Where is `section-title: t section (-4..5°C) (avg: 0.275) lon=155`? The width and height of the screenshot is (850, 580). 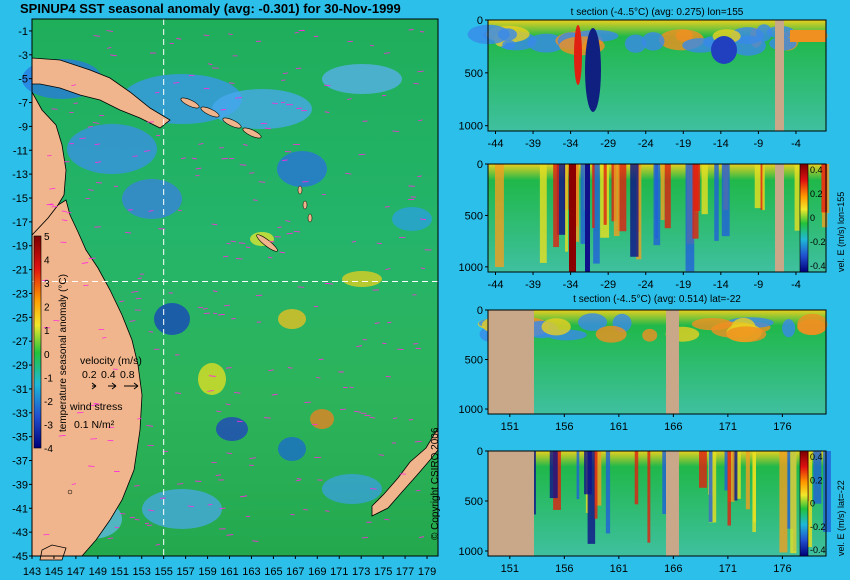
section-title: t section (-4..5°C) (avg: 0.275) lon=155 is located at coordinates (657, 12).